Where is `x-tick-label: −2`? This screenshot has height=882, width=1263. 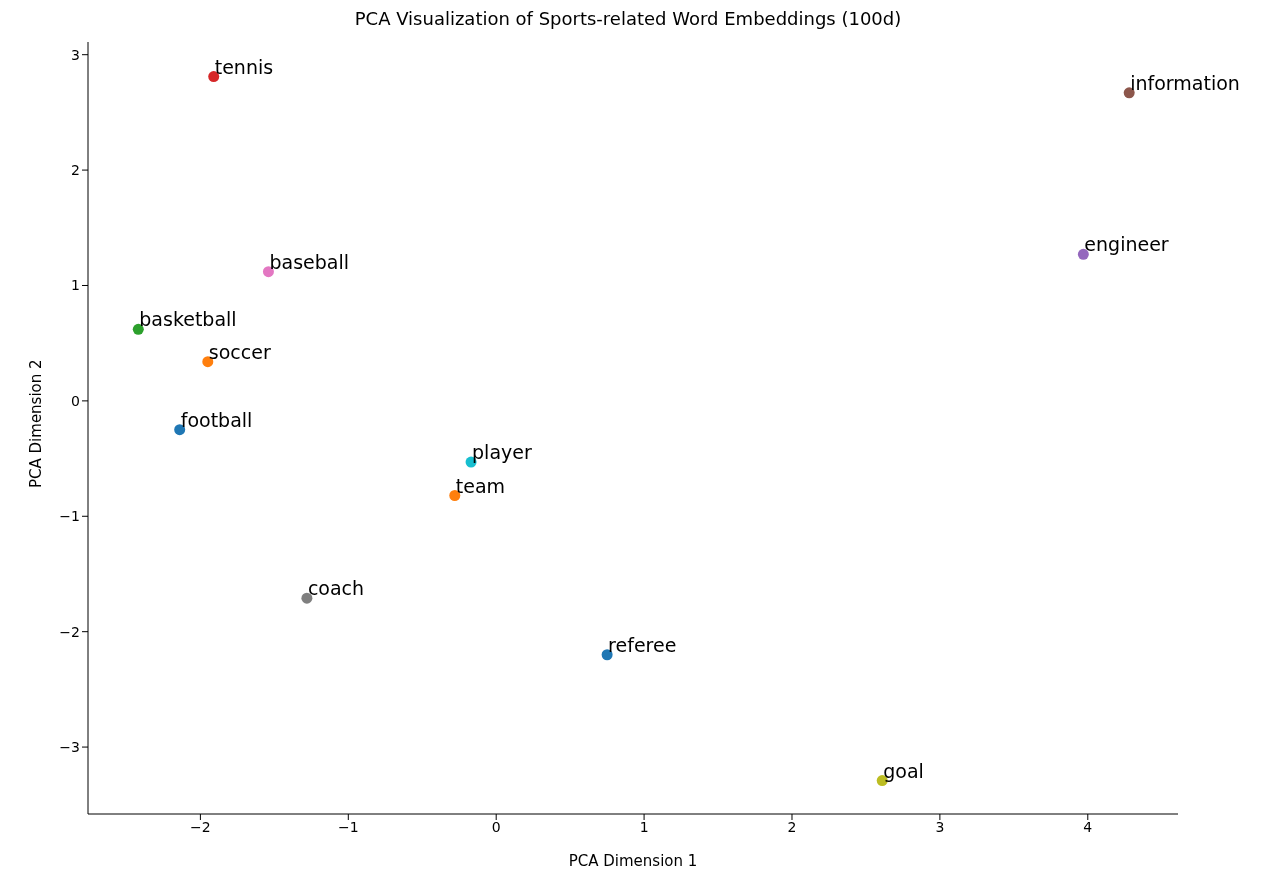 x-tick-label: −2 is located at coordinates (200, 826).